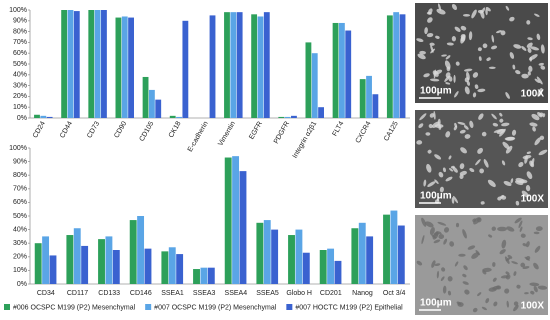 This screenshot has height=320, width=550. What do you see at coordinates (282, 132) in the screenshot?
I see `x-tick-label: PDGFR` at bounding box center [282, 132].